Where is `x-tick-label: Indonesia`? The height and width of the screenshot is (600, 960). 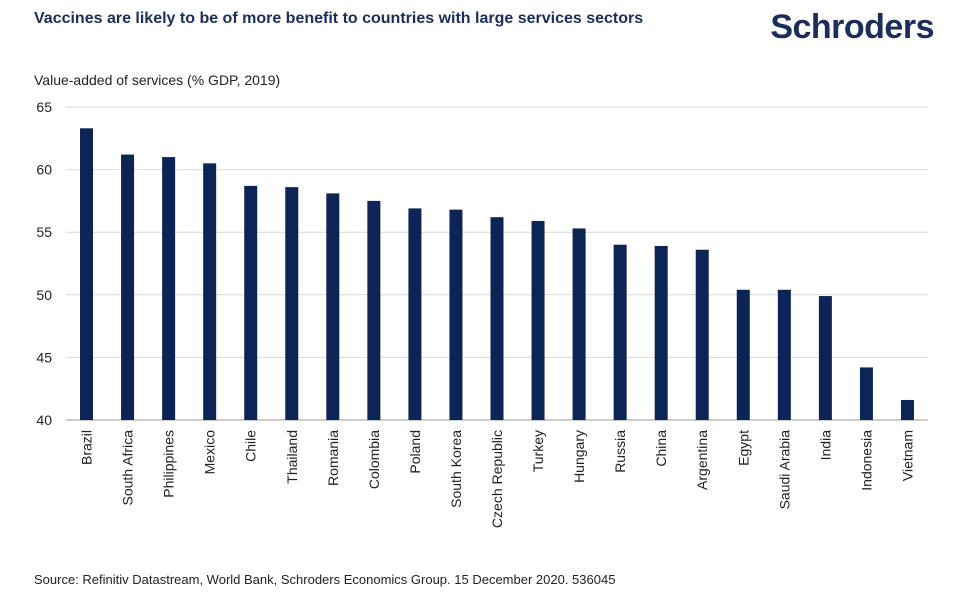 x-tick-label: Indonesia is located at coordinates (866, 460).